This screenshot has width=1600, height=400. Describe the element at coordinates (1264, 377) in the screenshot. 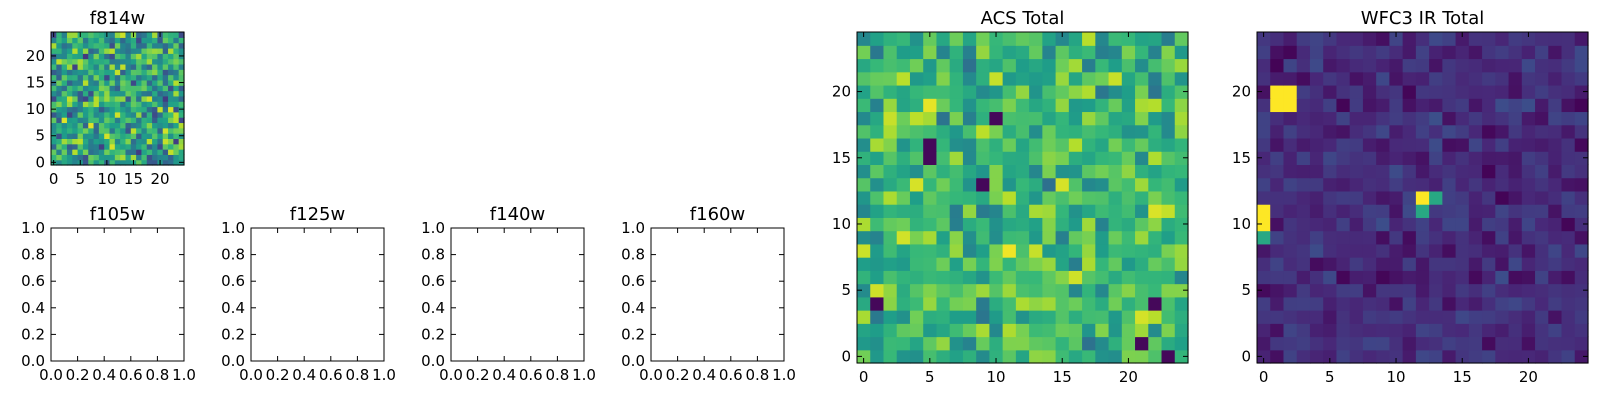

I see `x-tick-label: 0` at that location.